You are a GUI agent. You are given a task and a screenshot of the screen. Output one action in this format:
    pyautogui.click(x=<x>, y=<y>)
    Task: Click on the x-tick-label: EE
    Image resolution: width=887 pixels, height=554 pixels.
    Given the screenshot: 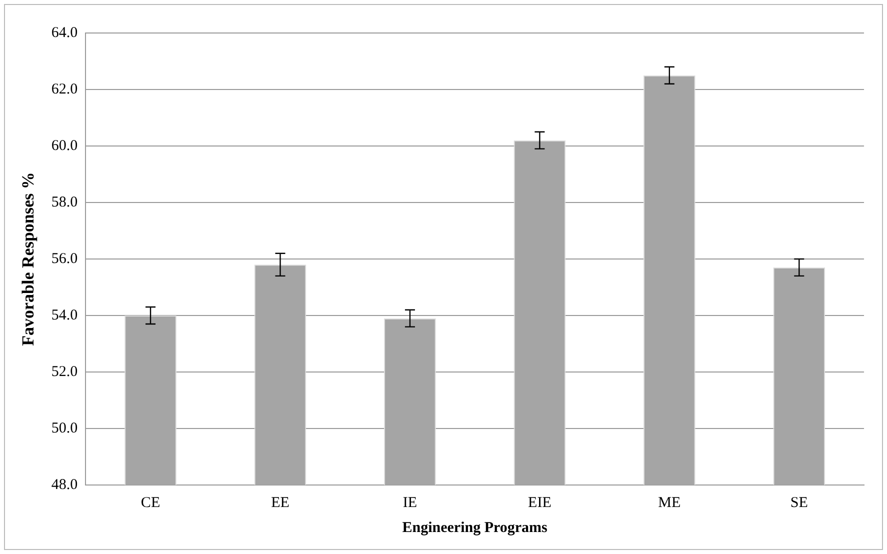 What is the action you would take?
    pyautogui.click(x=280, y=502)
    